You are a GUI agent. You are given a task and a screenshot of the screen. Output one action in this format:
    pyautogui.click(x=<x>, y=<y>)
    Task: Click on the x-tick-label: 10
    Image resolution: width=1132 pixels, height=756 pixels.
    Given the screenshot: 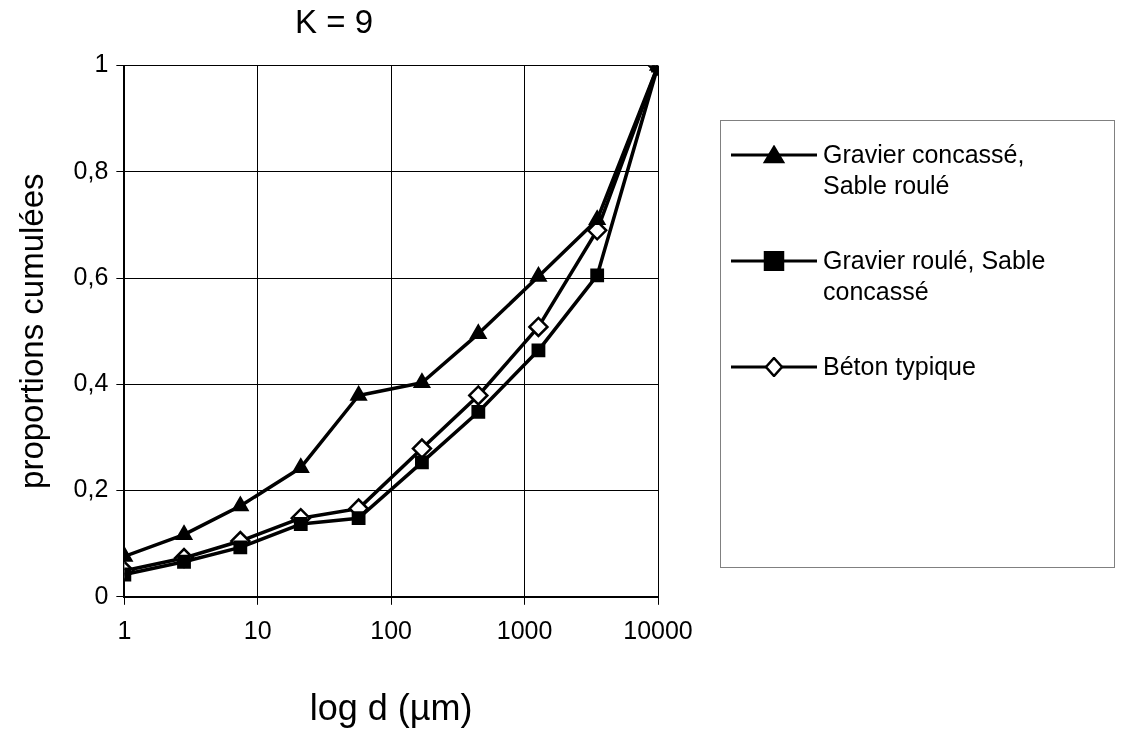 What is the action you would take?
    pyautogui.click(x=257, y=629)
    